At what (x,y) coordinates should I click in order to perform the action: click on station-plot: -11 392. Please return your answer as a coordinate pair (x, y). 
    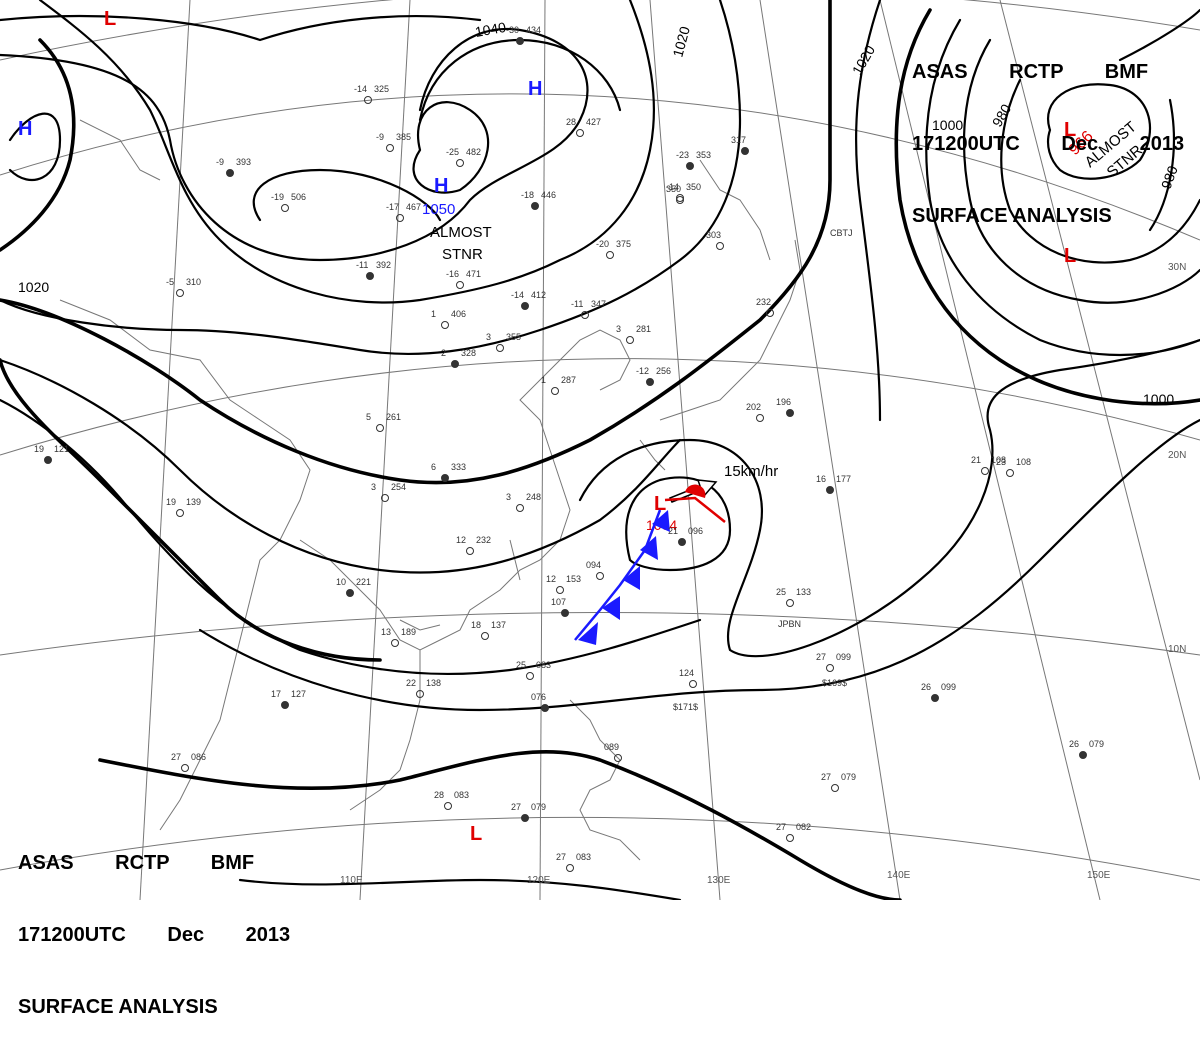
    Looking at the image, I should click on (373, 270).